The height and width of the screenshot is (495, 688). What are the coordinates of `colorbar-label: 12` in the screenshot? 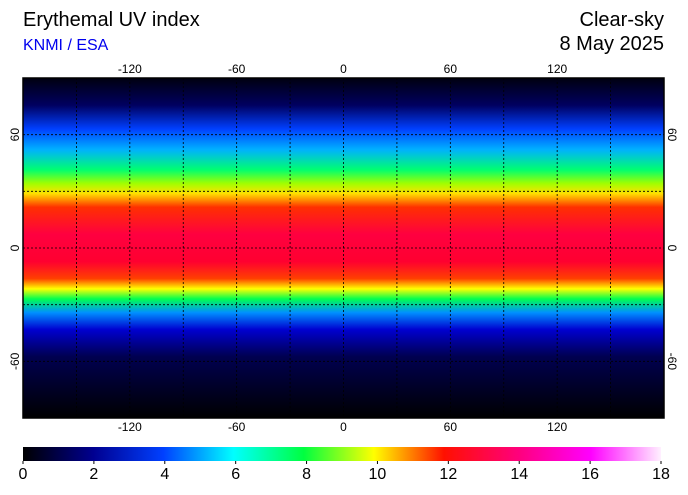 It's located at (448, 474).